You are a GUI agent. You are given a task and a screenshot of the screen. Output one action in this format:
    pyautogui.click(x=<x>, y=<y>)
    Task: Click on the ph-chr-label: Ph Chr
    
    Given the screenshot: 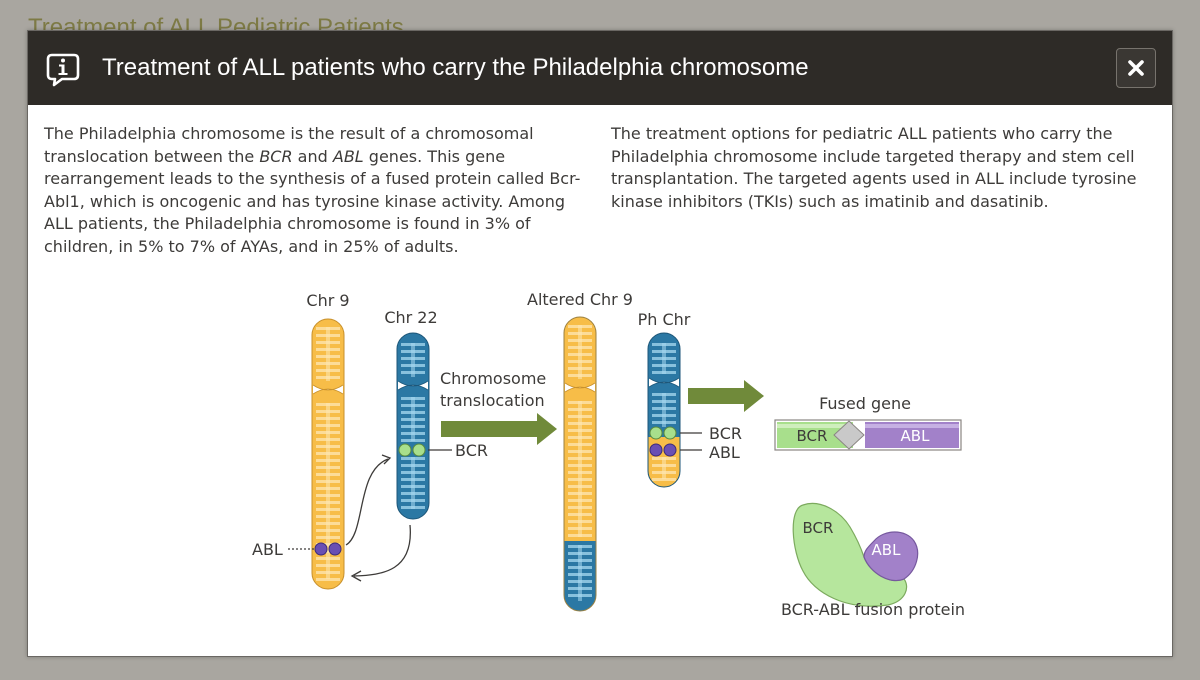 What is the action you would take?
    pyautogui.click(x=664, y=319)
    